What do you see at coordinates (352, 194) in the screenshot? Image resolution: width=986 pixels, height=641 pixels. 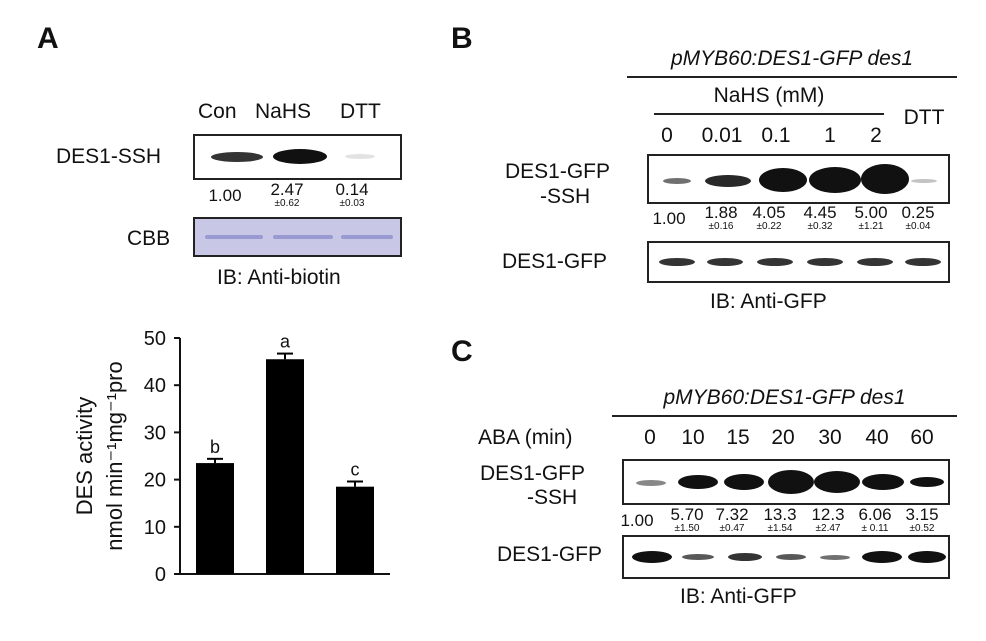 I see `quant-a-2: 0.14 ±0.03` at bounding box center [352, 194].